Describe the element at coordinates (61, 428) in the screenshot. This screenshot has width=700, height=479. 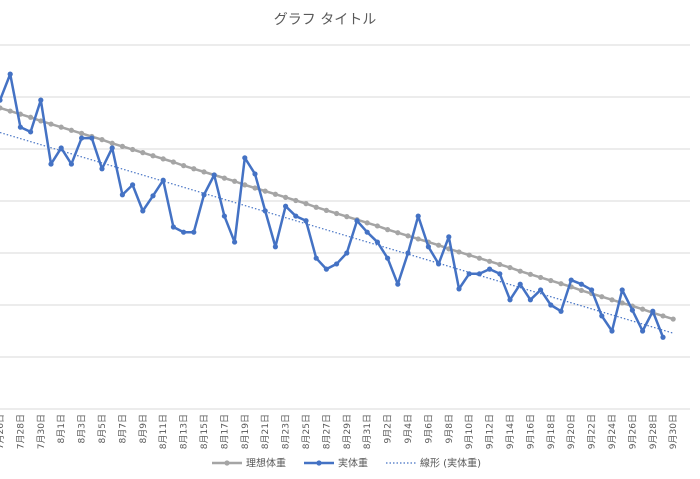
I see `x-tick-label: 8月1日` at that location.